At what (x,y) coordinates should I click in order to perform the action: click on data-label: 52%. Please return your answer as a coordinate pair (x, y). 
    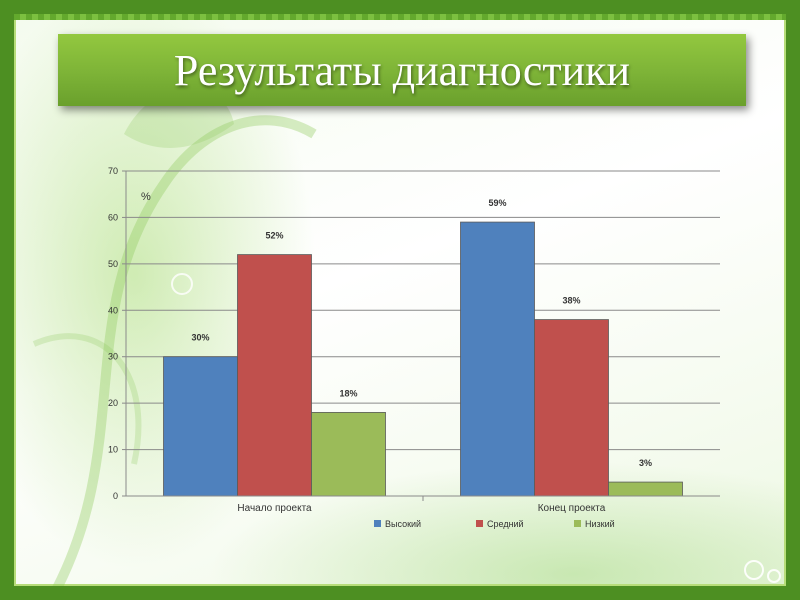
    Looking at the image, I should click on (274, 236).